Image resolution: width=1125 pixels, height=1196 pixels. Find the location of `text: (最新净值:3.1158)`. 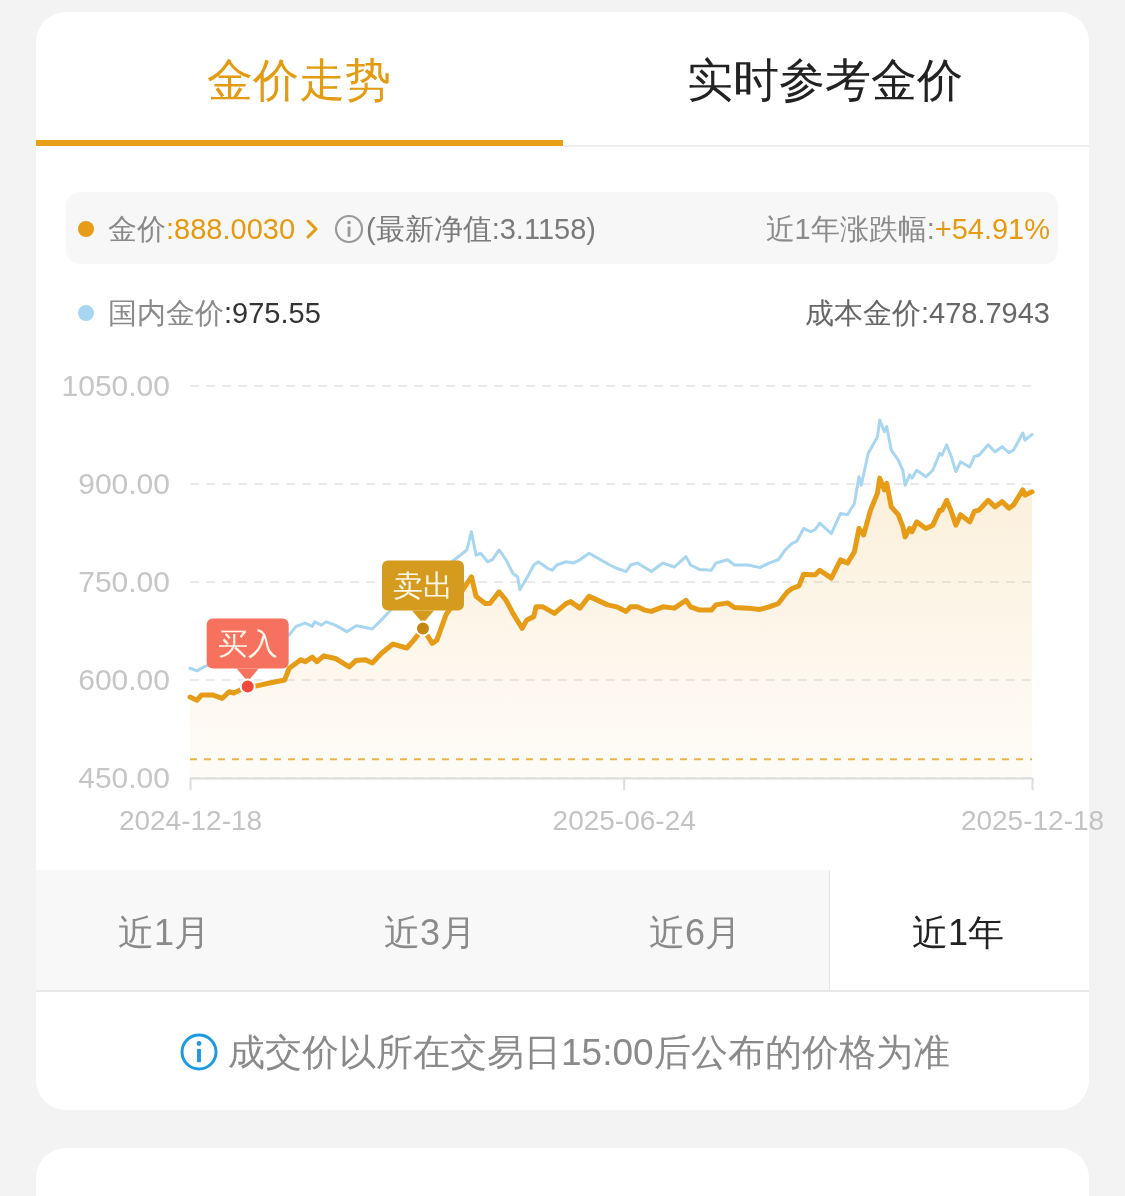

text: (最新净值:3.1158) is located at coordinates (481, 229).